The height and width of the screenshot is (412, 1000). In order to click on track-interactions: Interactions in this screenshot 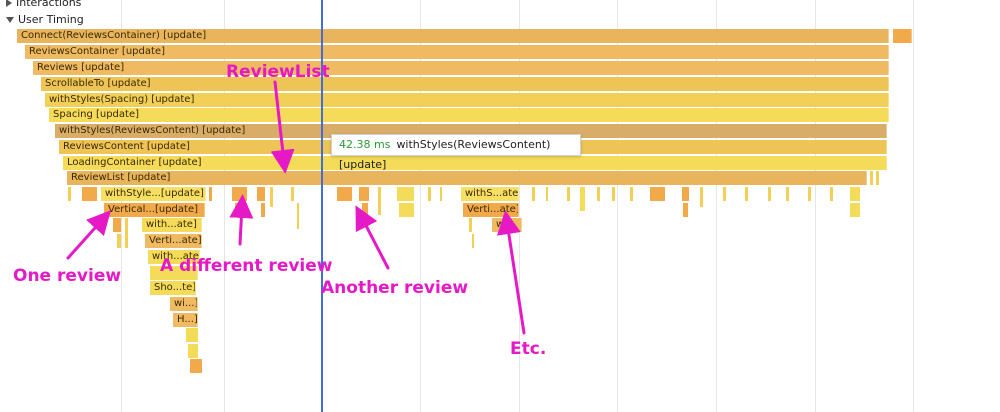, I will do `click(500, 4)`.